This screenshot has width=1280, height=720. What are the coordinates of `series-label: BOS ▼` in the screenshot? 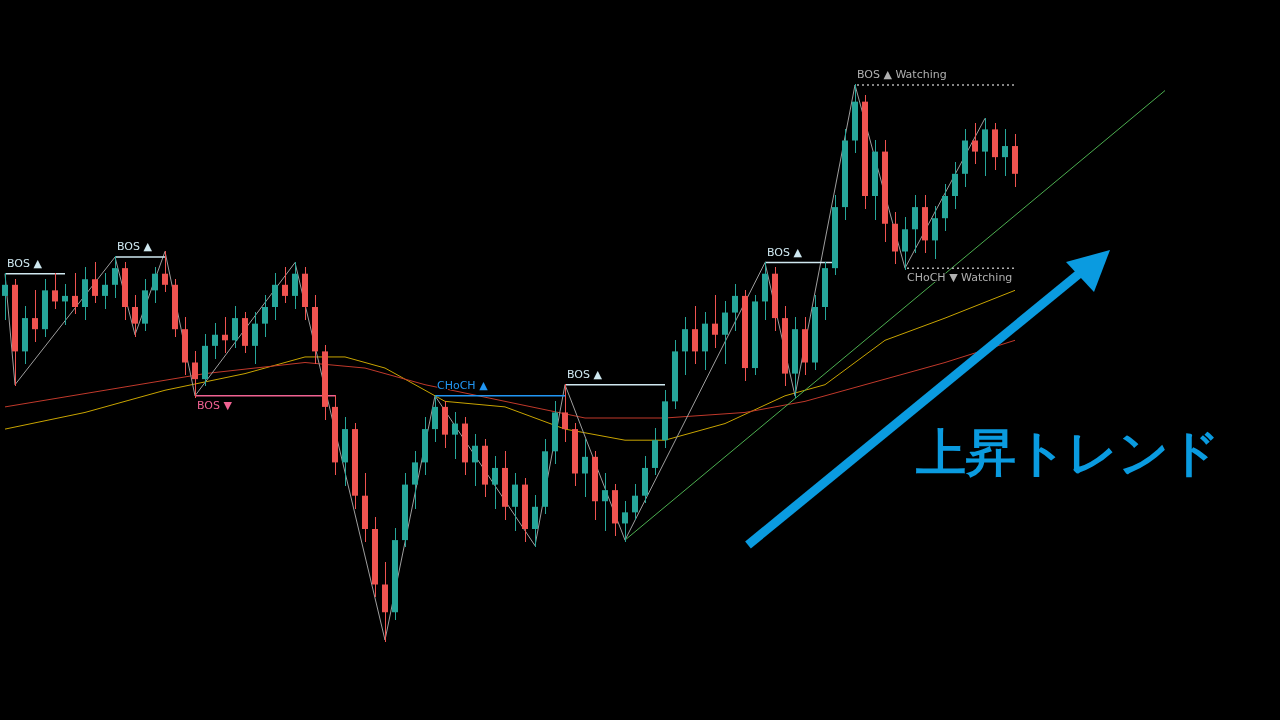 It's located at (215, 405).